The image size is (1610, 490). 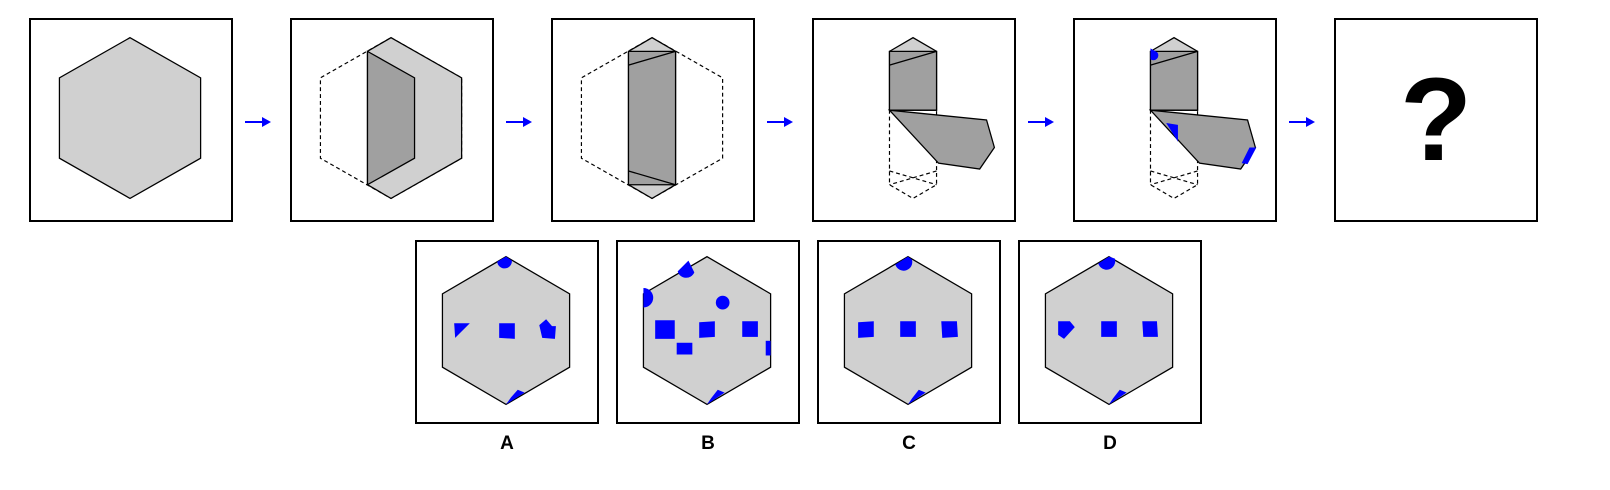 I want to click on step-3-panel, so click(x=653, y=120).